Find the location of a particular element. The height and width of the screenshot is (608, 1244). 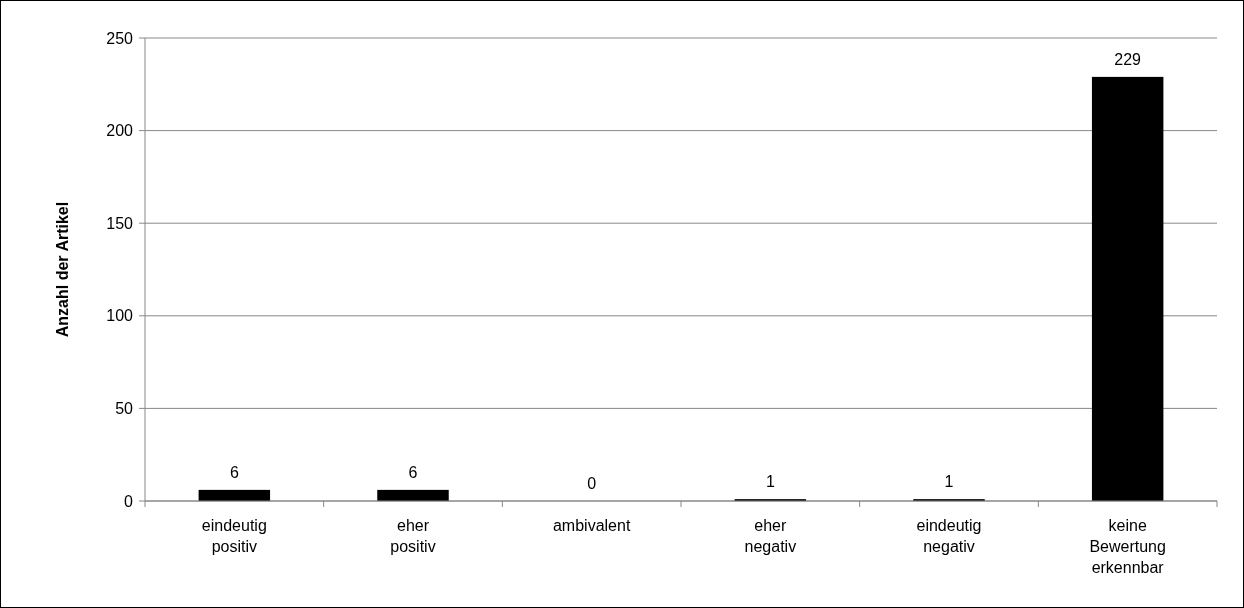

y-tick-label: 200 is located at coordinates (120, 131).